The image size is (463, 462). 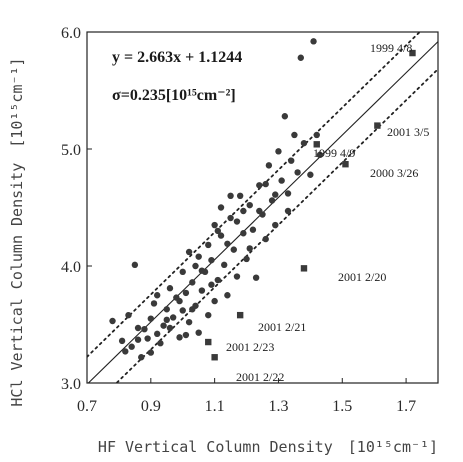 I want to click on fit-equation: y = 2.663x + 1.1244, so click(x=177, y=57).